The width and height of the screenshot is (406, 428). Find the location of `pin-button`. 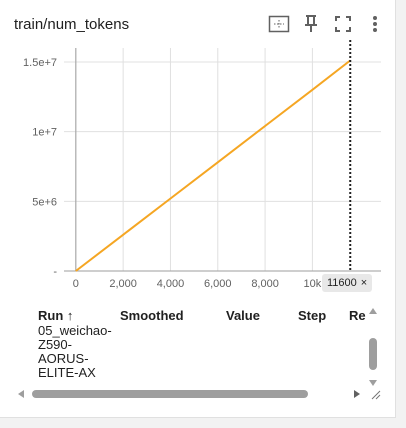

pin-button is located at coordinates (311, 24).